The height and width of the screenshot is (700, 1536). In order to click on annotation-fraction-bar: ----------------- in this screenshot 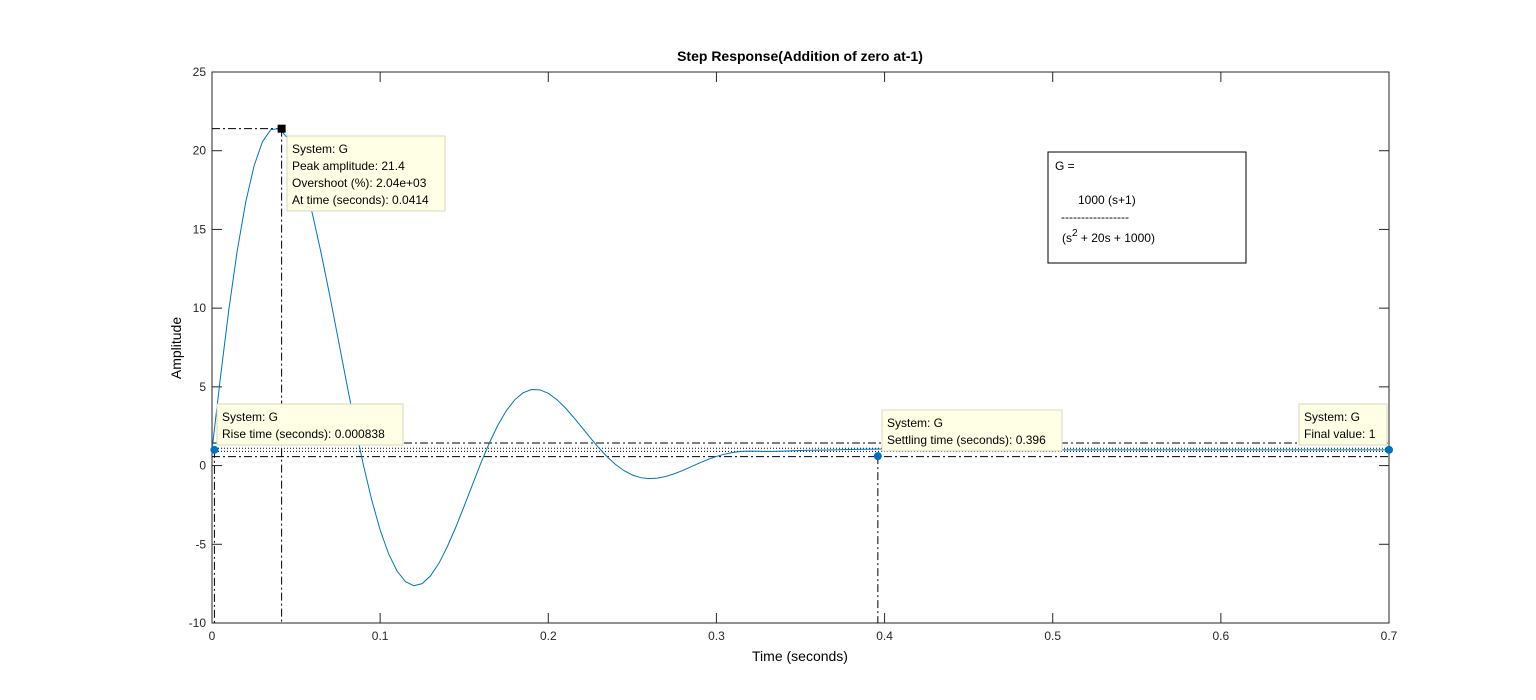, I will do `click(1095, 217)`.